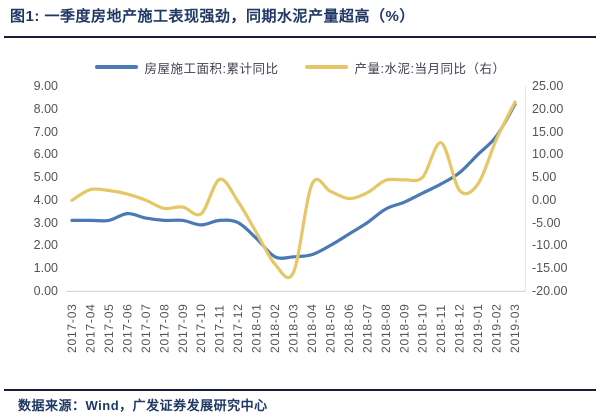  Describe the element at coordinates (145, 328) in the screenshot. I see `x-axis-tick-label: 2017-07` at that location.